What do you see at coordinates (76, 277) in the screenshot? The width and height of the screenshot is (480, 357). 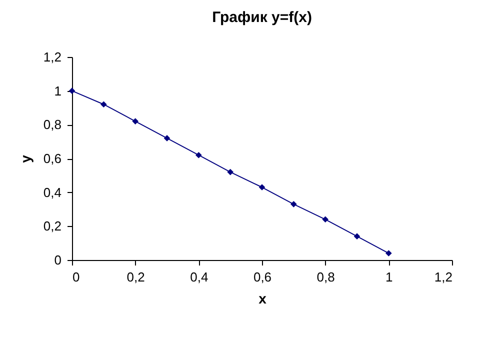 I see `x-tick-label: 0` at bounding box center [76, 277].